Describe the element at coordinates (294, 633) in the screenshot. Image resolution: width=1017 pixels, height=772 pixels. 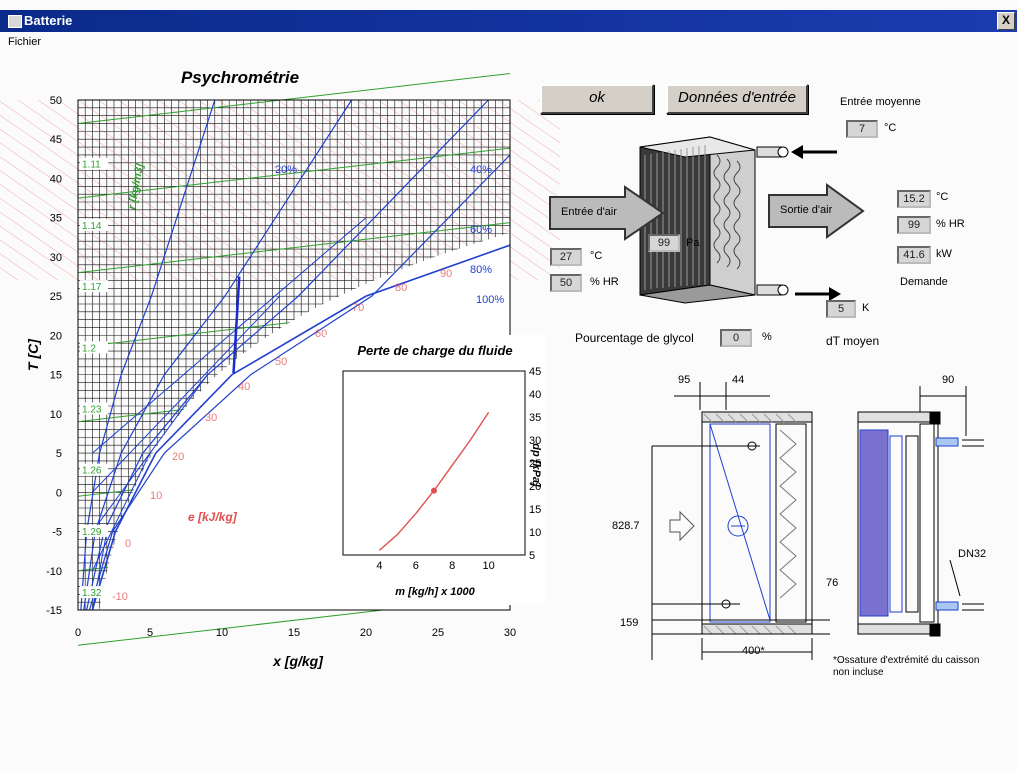
I see `x-tick: 15` at that location.